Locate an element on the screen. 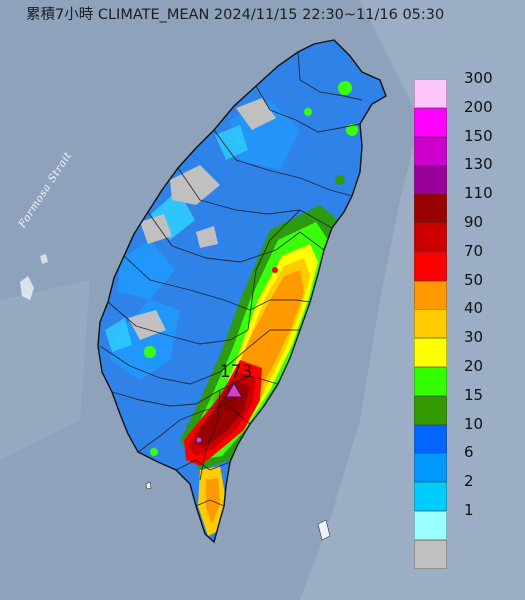 The height and width of the screenshot is (600, 525). legend-item: 70 is located at coordinates (464, 261).